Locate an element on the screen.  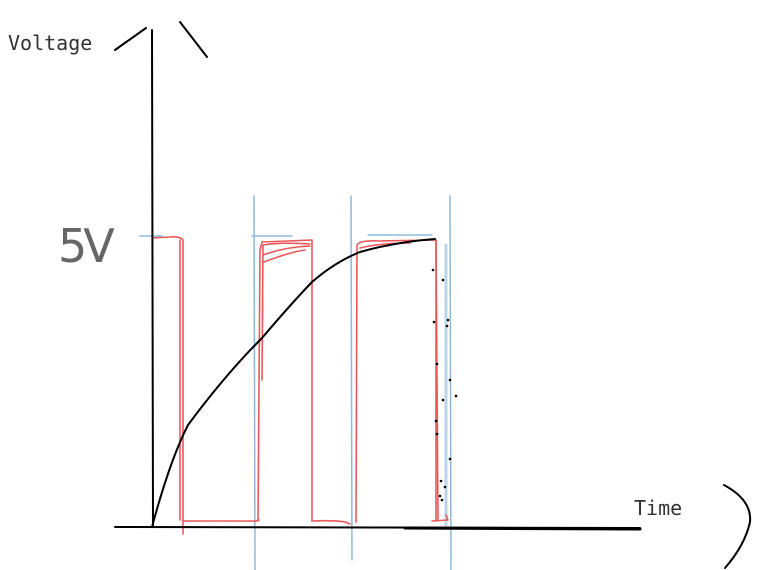
dots is located at coordinates (444, 385).